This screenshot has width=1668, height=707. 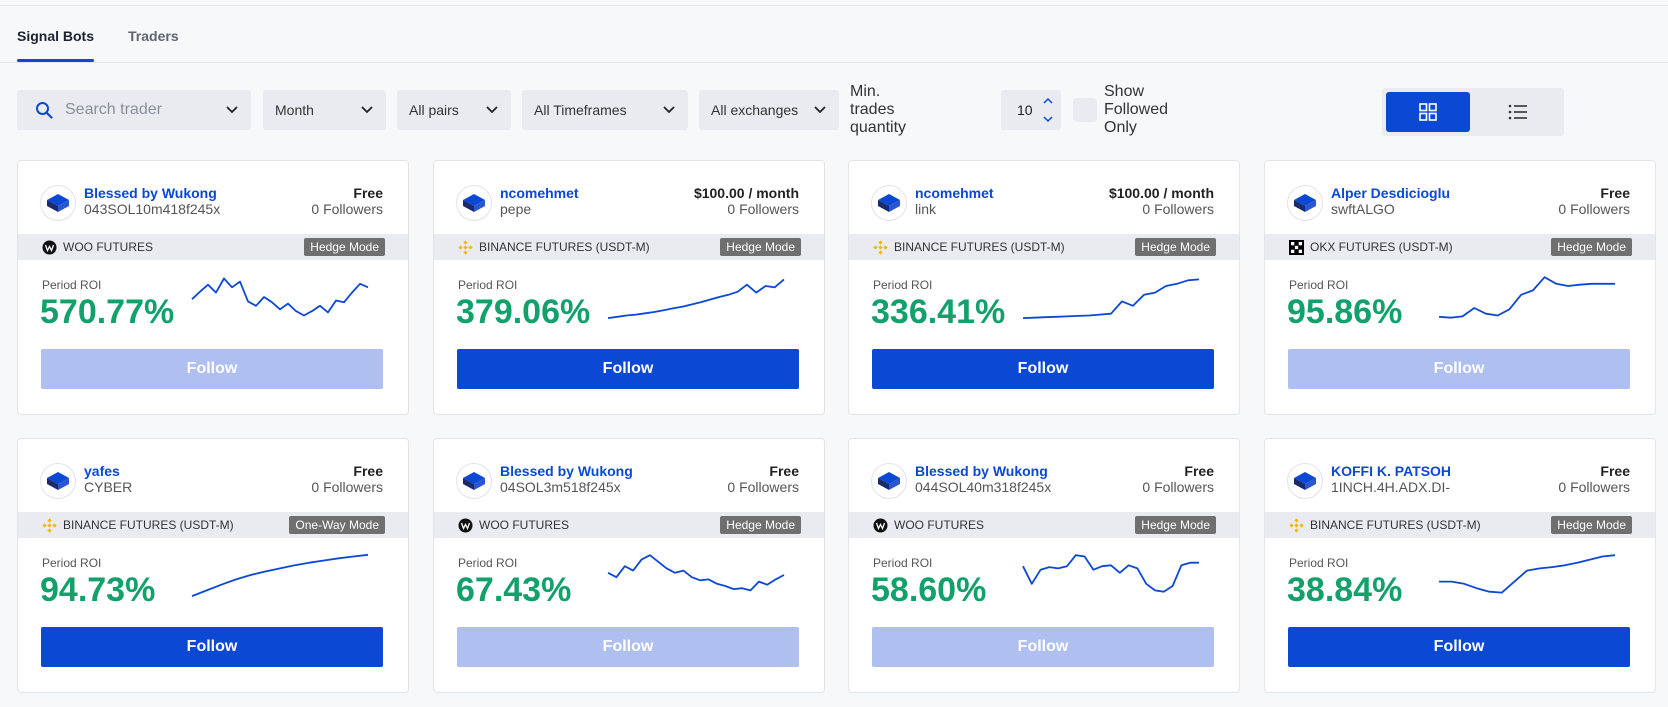 I want to click on period-select: Month, so click(x=324, y=110).